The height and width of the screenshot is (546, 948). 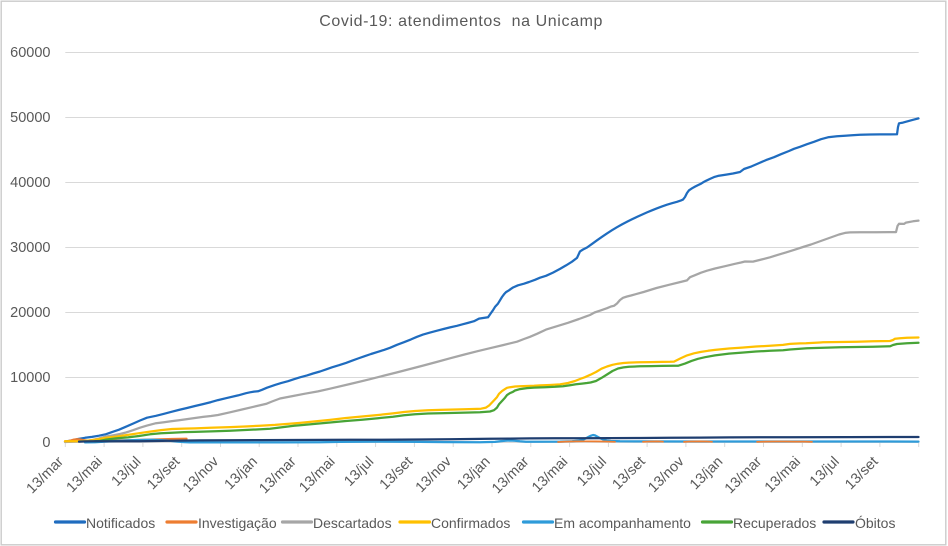 What do you see at coordinates (30, 183) in the screenshot?
I see `svg-text: 40000` at bounding box center [30, 183].